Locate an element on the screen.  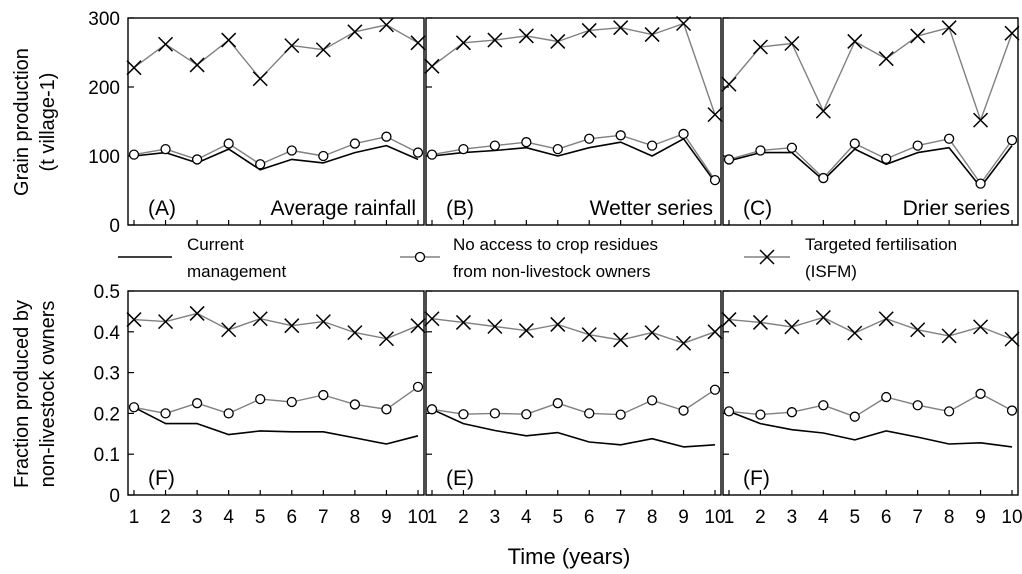
chart-panel-2: (B) Wetter series is located at coordinates (573, 120).